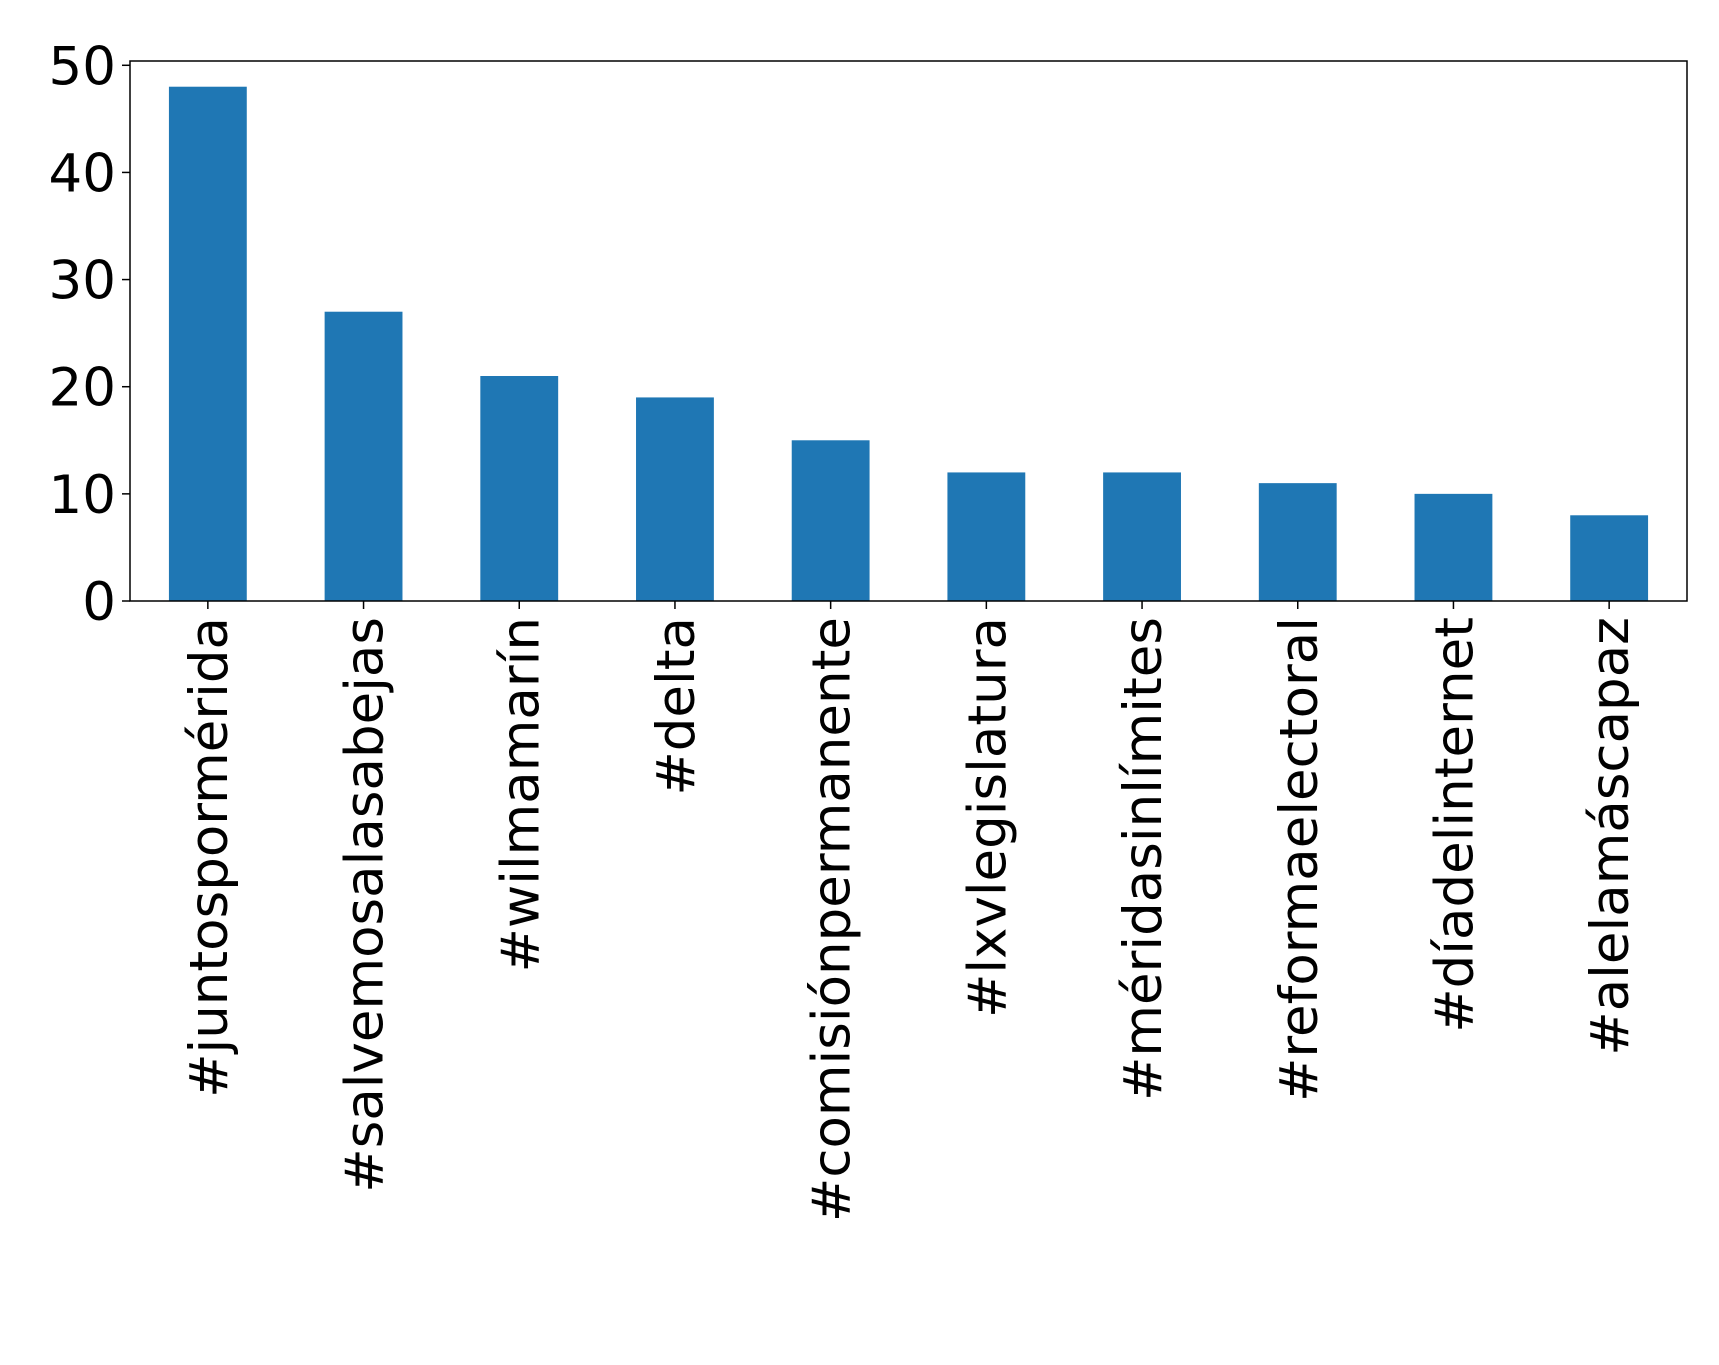 This screenshot has height=1365, width=1719. What do you see at coordinates (82, 173) in the screenshot?
I see `y-tick-label: 40` at bounding box center [82, 173].